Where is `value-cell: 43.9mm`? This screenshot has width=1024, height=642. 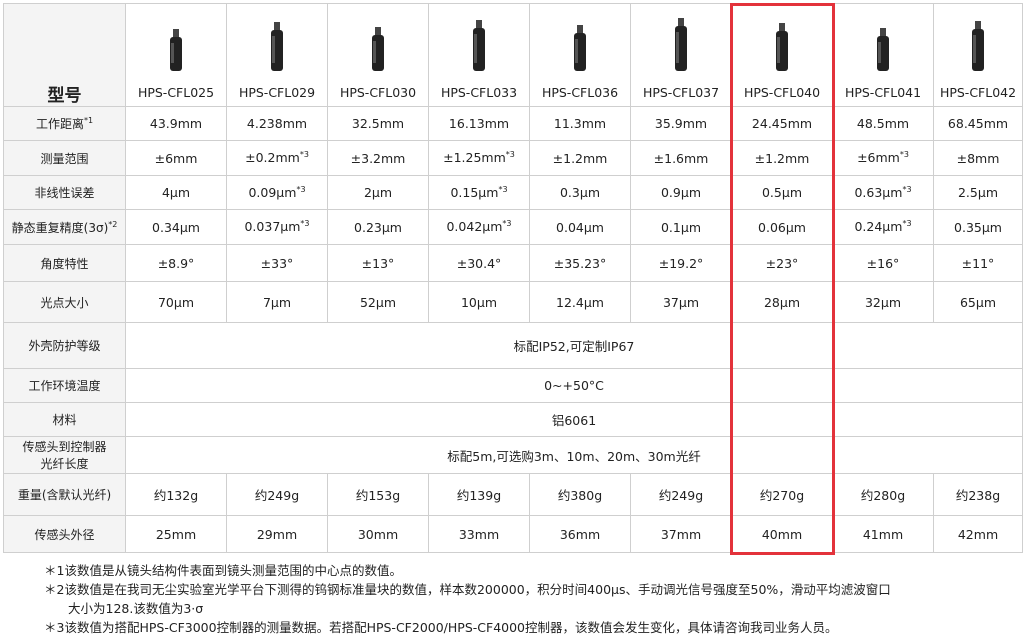
value-cell: 43.9mm is located at coordinates (176, 123).